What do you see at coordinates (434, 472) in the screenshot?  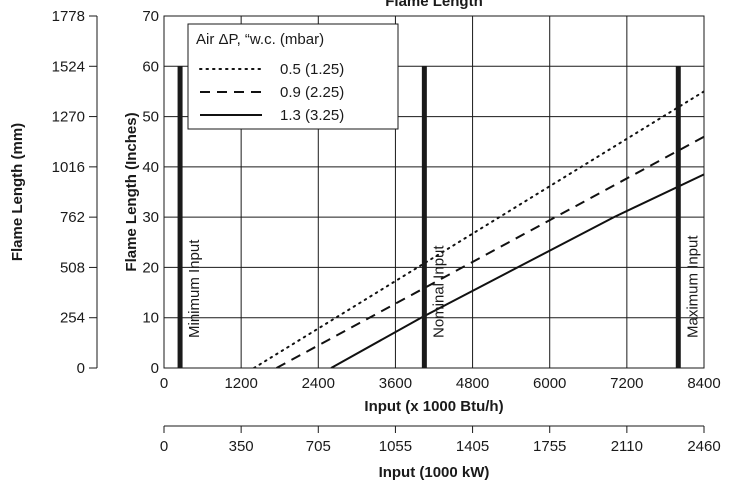 I see `secondary-x-axis-title: Input (1000 kW)` at bounding box center [434, 472].